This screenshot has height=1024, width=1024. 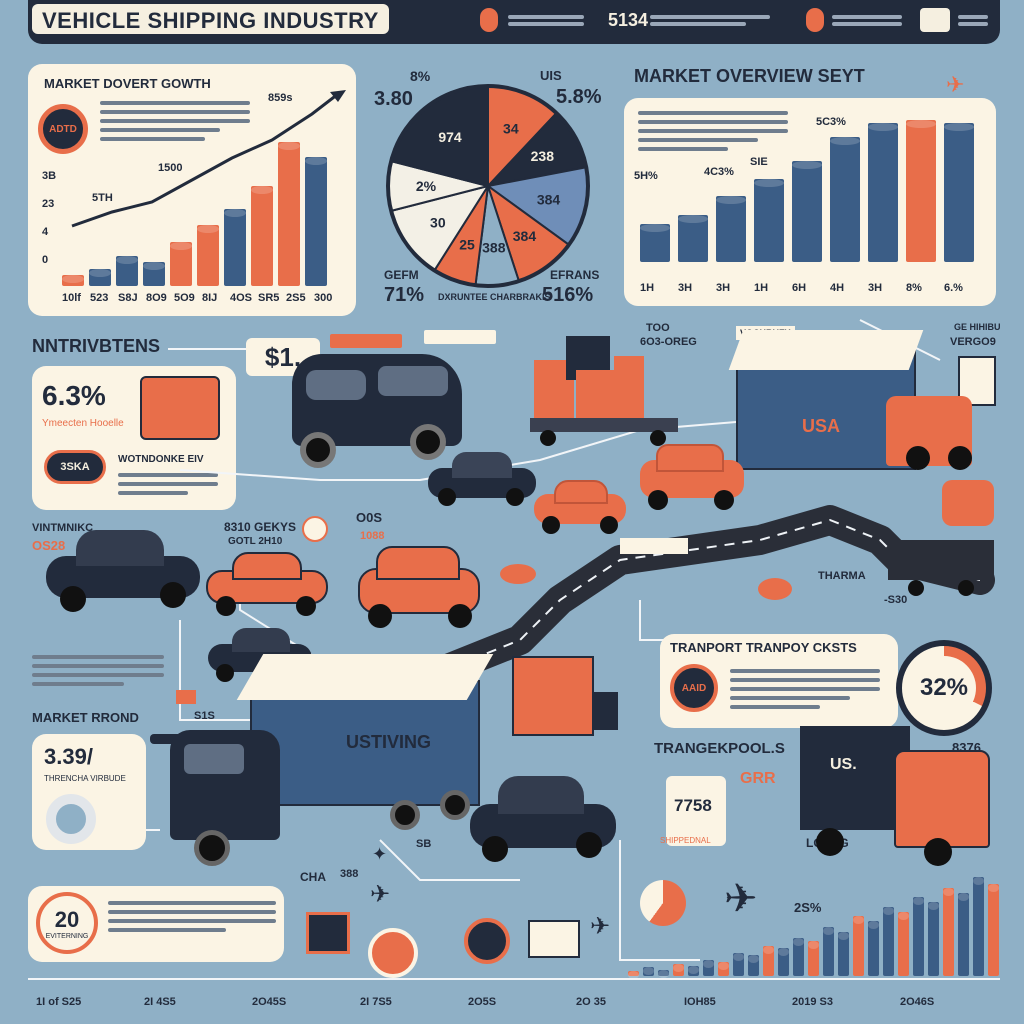 I want to click on nntr-sub-title: WOTNDONKE EIV, so click(x=161, y=459).